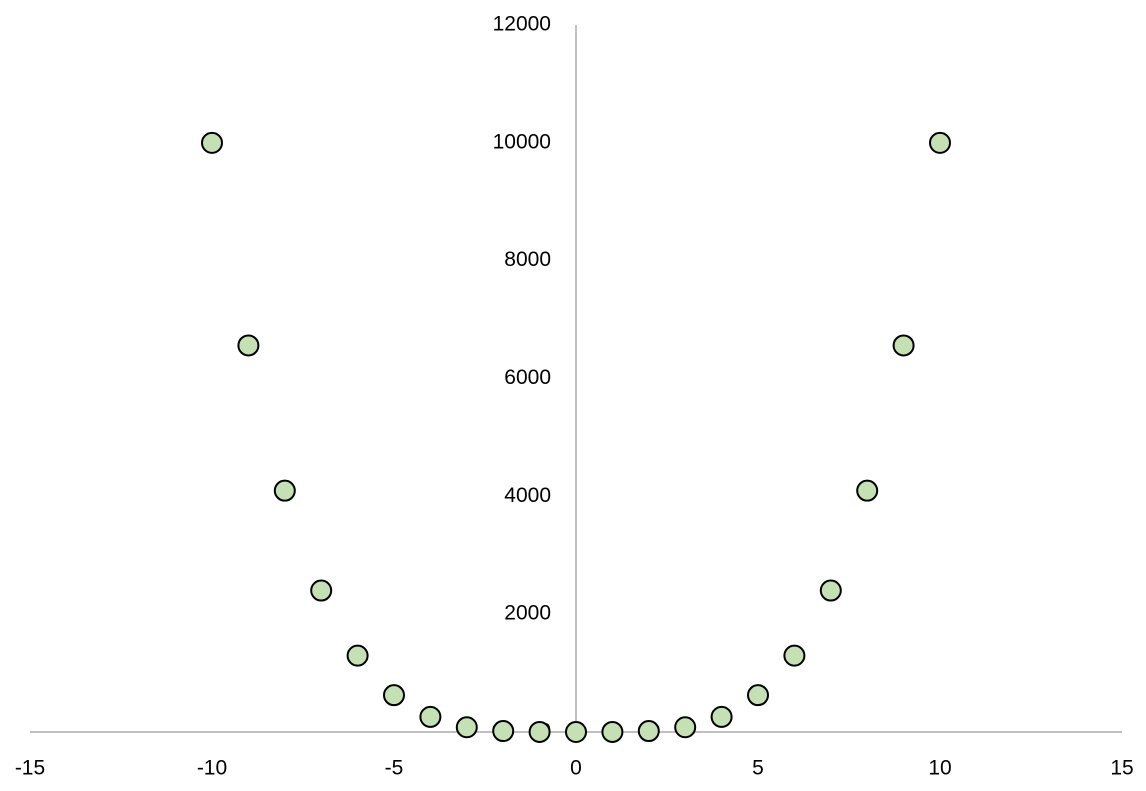 The width and height of the screenshot is (1146, 791). I want to click on x-tick-label: -5, so click(394, 768).